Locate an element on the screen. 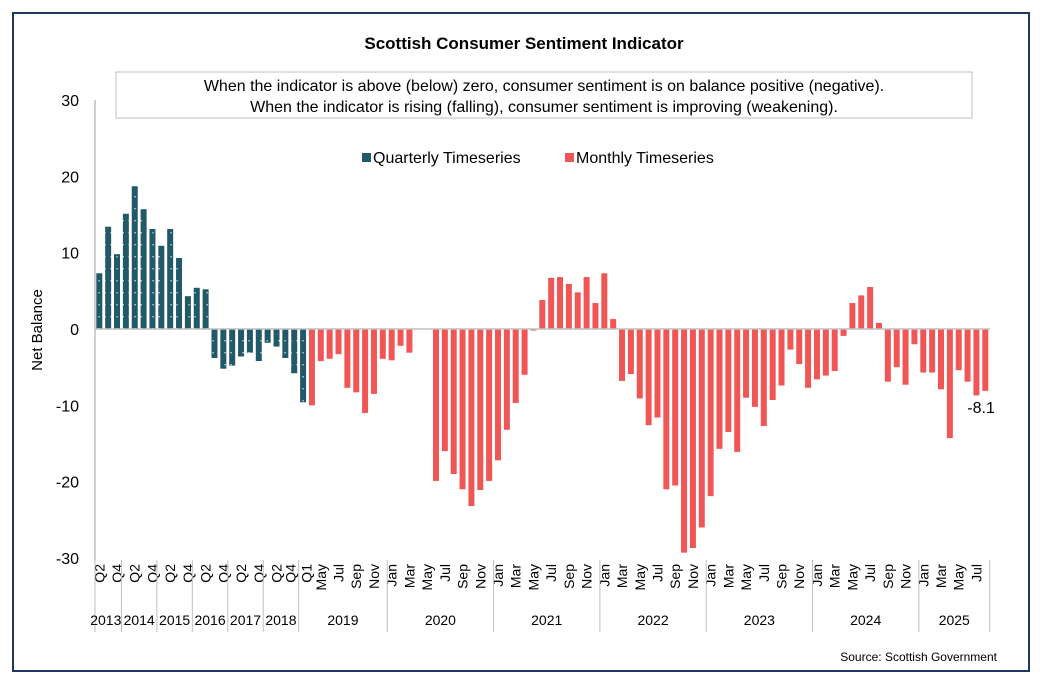 The width and height of the screenshot is (1048, 692). year-label: 2025 is located at coordinates (954, 620).